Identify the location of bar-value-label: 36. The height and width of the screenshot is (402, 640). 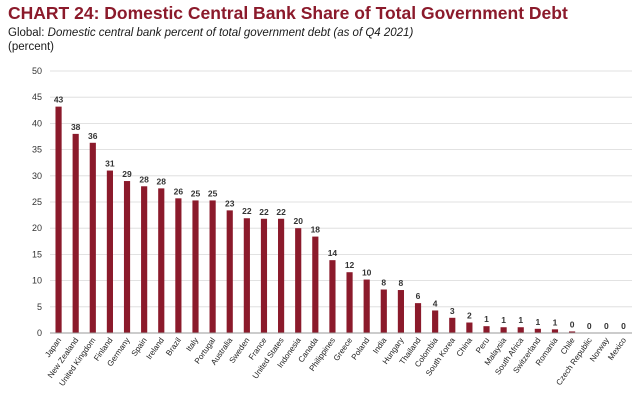
(93, 136).